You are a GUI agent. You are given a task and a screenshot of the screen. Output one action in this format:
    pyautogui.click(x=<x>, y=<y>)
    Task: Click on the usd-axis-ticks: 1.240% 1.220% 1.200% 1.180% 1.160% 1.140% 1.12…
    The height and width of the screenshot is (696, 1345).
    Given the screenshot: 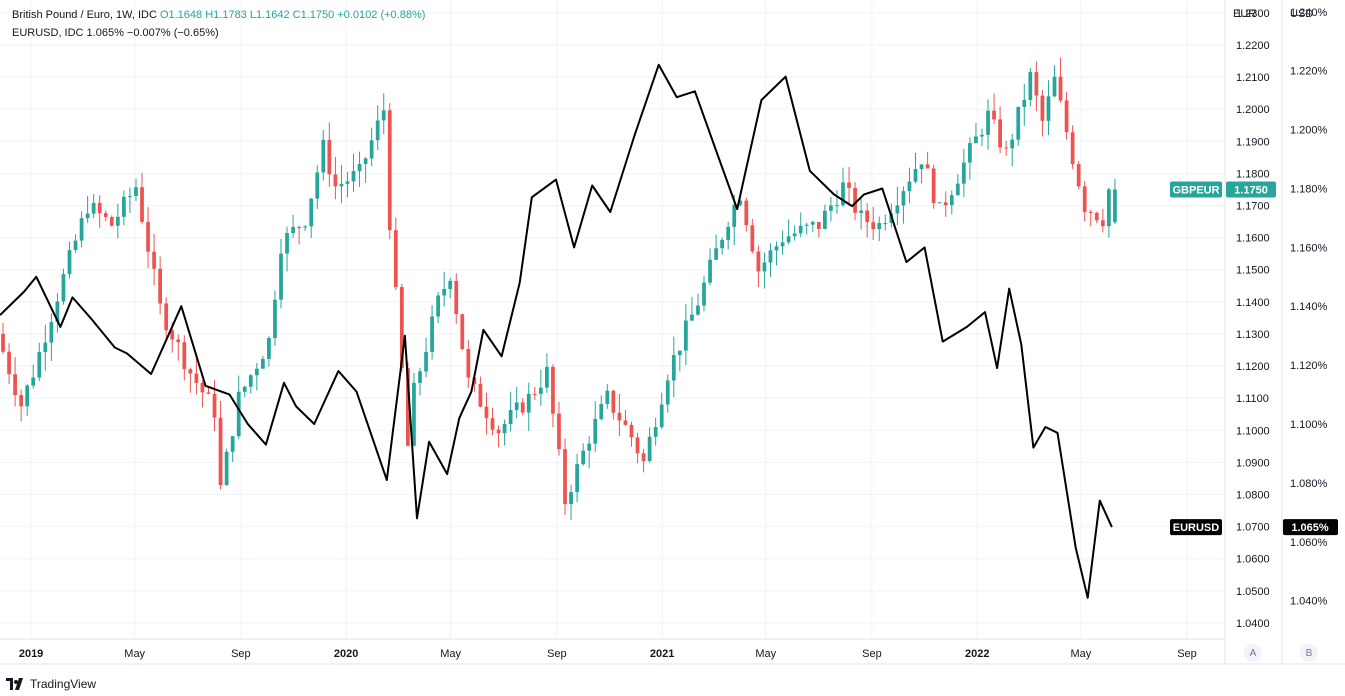 What is the action you would take?
    pyautogui.click(x=1309, y=307)
    